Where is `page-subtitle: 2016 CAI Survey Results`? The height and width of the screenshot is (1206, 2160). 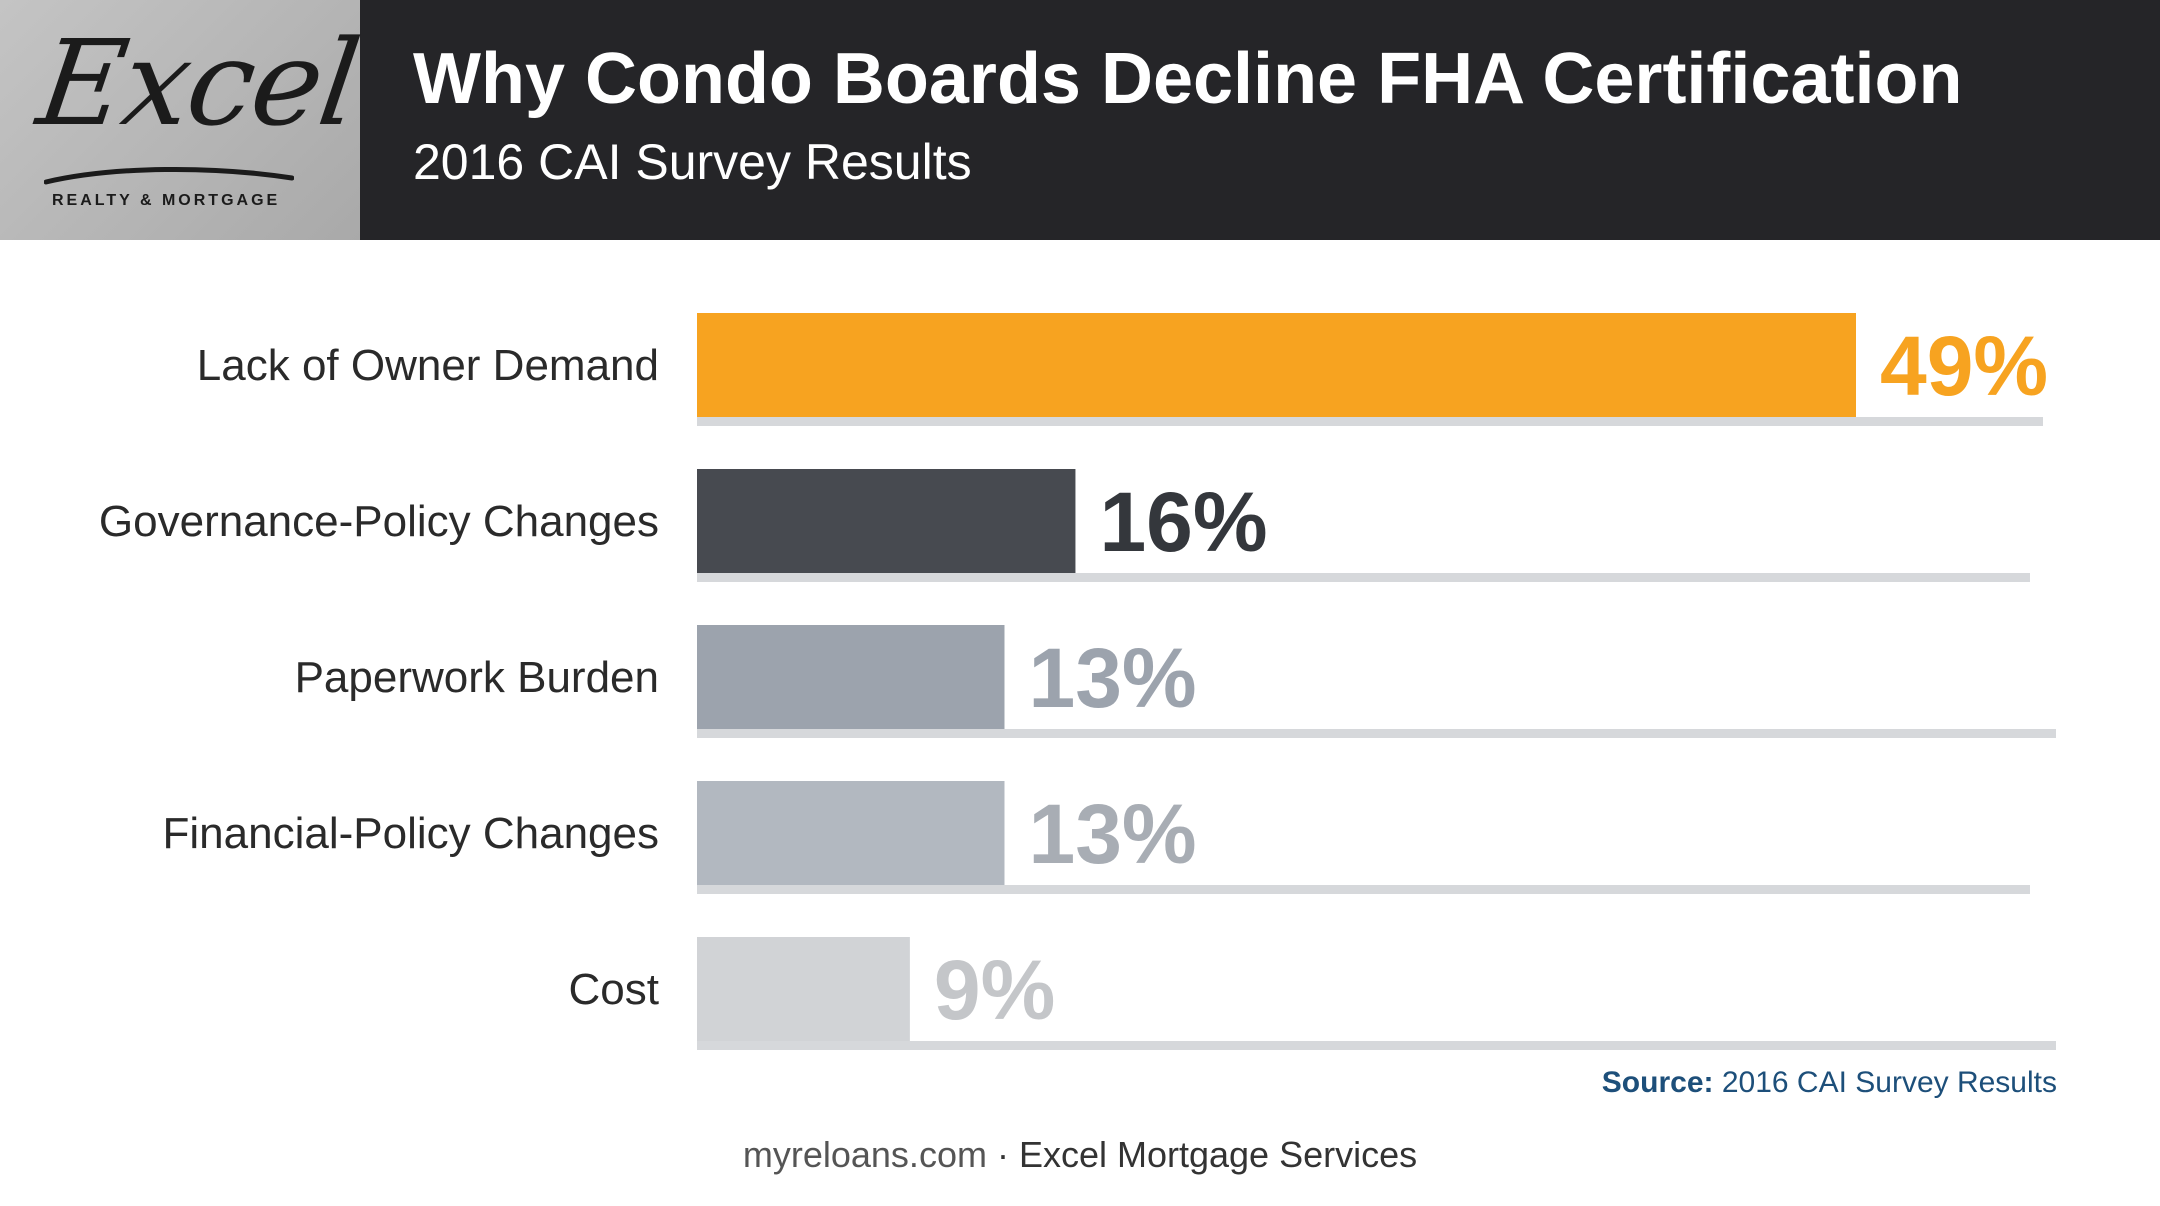
page-subtitle: 2016 CAI Survey Results is located at coordinates (692, 162).